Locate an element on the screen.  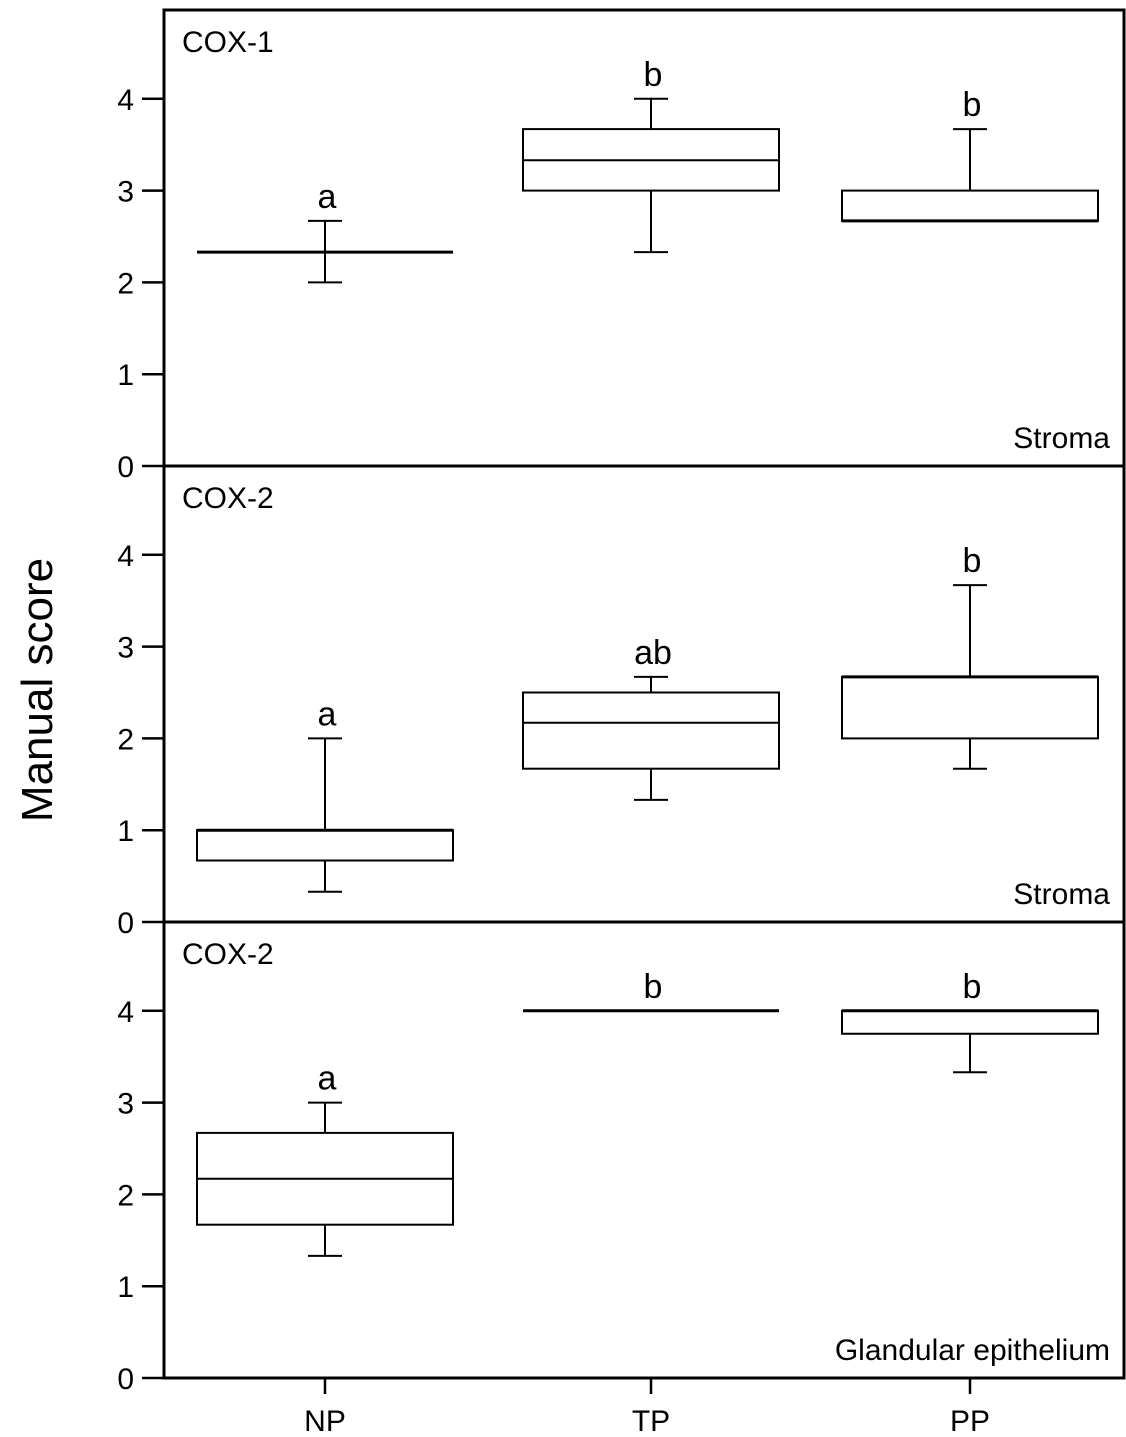
tissue-label: Glandular epithelium is located at coordinates (972, 1350).